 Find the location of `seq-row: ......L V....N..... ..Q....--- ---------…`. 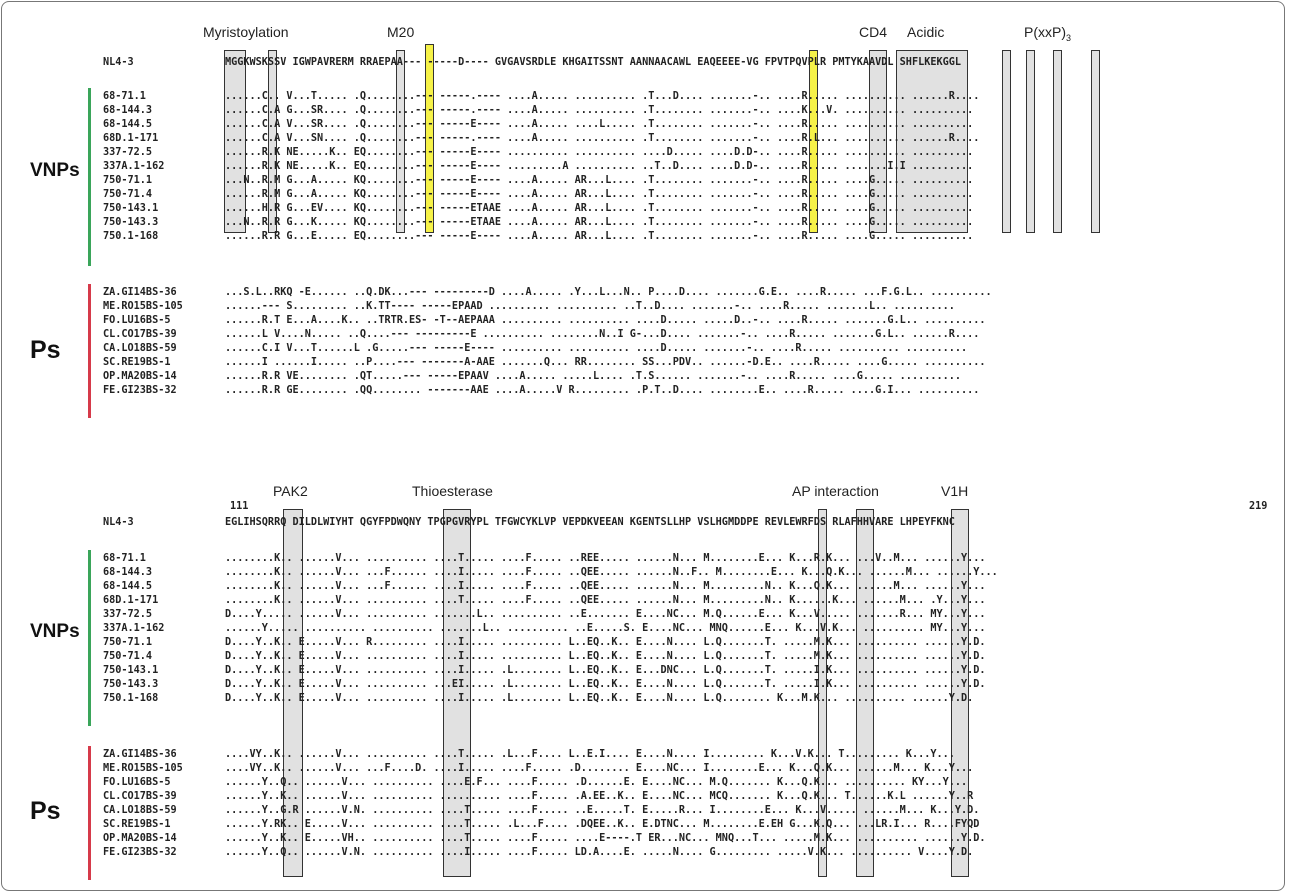

seq-row: ......L V....N..... ..Q....--- ---------… is located at coordinates (602, 334).